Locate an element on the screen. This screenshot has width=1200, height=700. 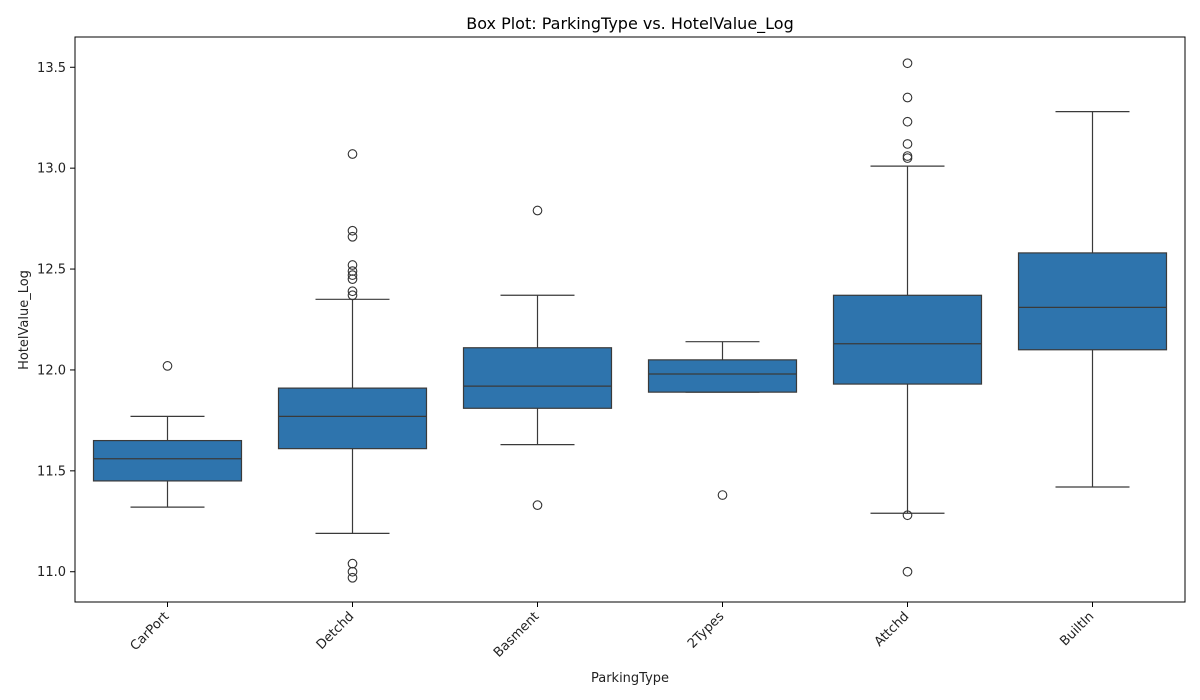
y-axis-title: HotelValue_Log is located at coordinates (24, 320).